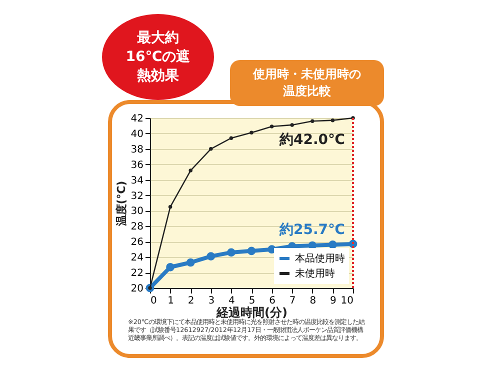 The width and height of the screenshot is (490, 368). Describe the element at coordinates (347, 301) in the screenshot. I see `x-tick-label: 10` at that location.